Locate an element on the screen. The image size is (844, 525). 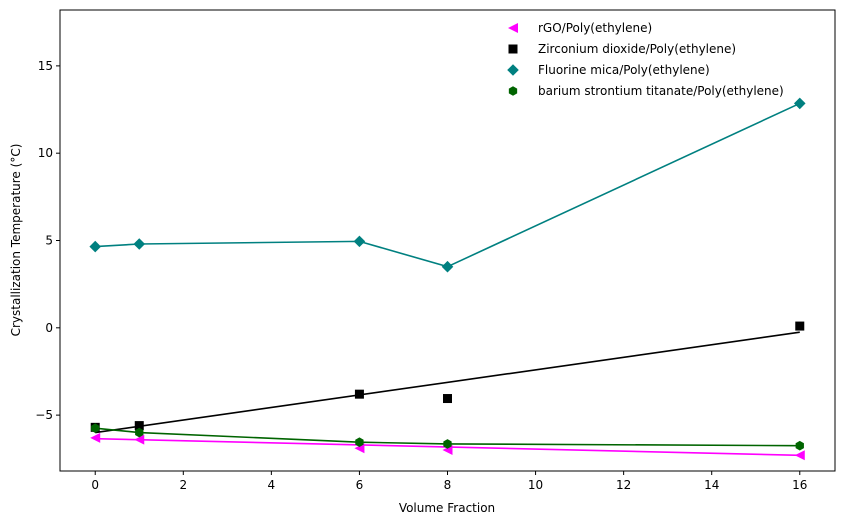
y-tick-label: 15 is located at coordinates (45, 66).